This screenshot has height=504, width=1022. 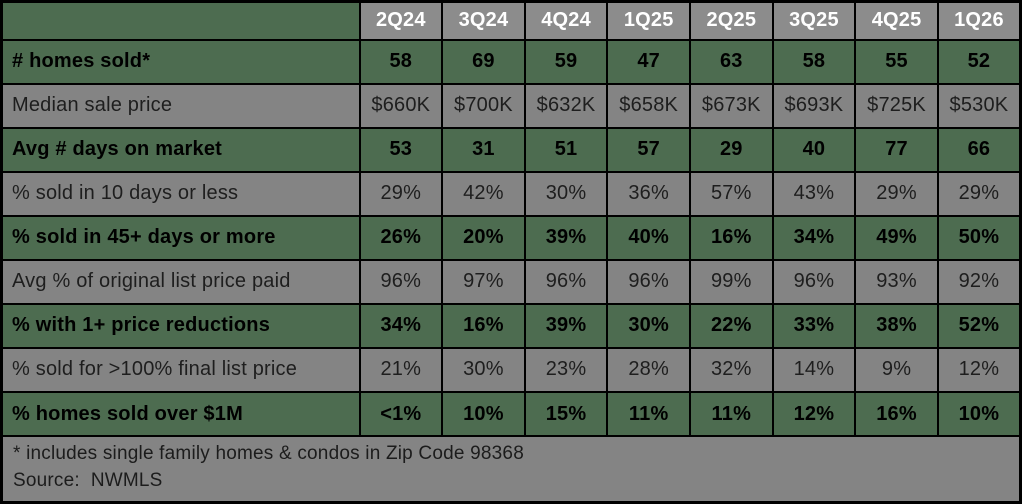 What do you see at coordinates (180, 325) in the screenshot?
I see `row-label: % with 1+ price reductions` at bounding box center [180, 325].